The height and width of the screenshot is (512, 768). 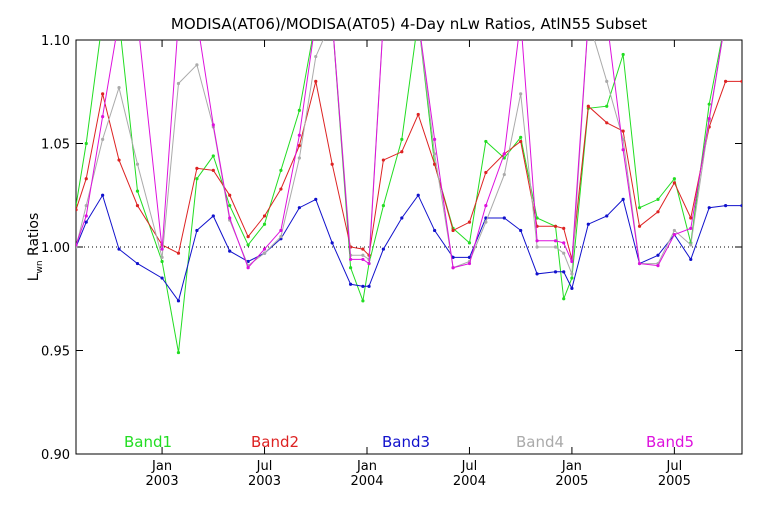 What do you see at coordinates (148, 442) in the screenshot?
I see `legend-entry-band1: Band1` at bounding box center [148, 442].